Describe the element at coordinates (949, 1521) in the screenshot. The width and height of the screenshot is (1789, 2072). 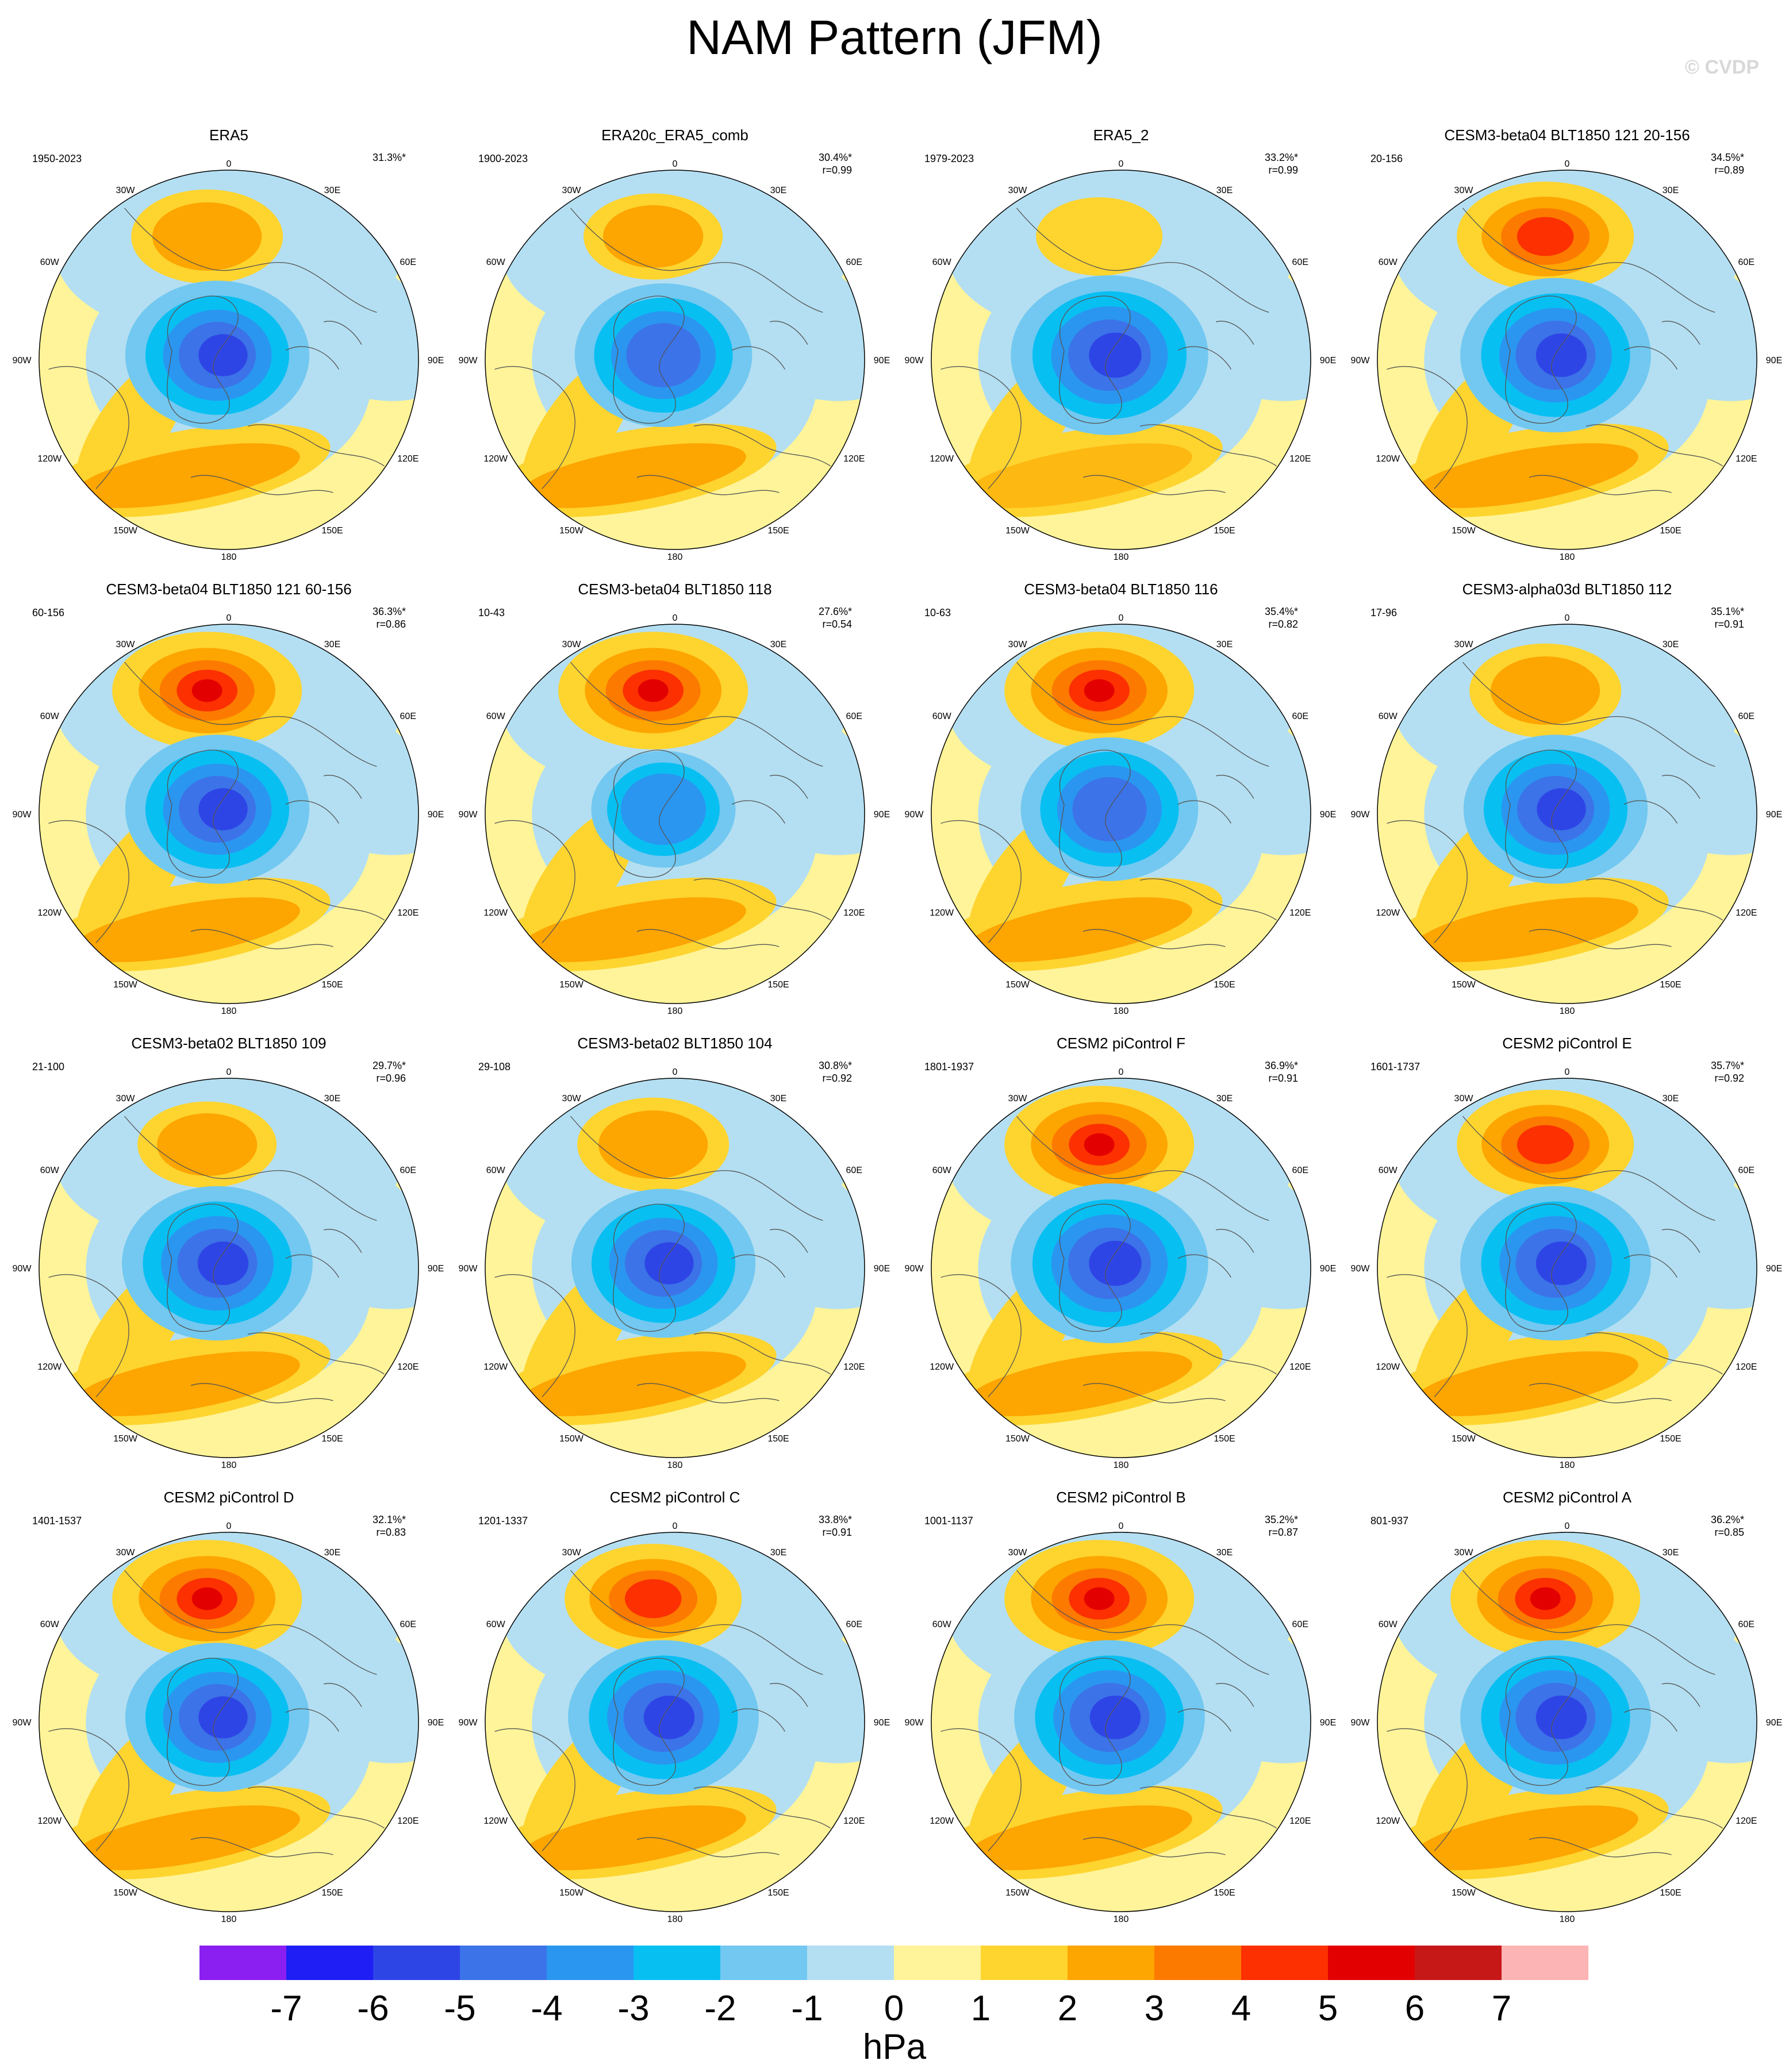
I see `panel-period: 1001-1137` at that location.